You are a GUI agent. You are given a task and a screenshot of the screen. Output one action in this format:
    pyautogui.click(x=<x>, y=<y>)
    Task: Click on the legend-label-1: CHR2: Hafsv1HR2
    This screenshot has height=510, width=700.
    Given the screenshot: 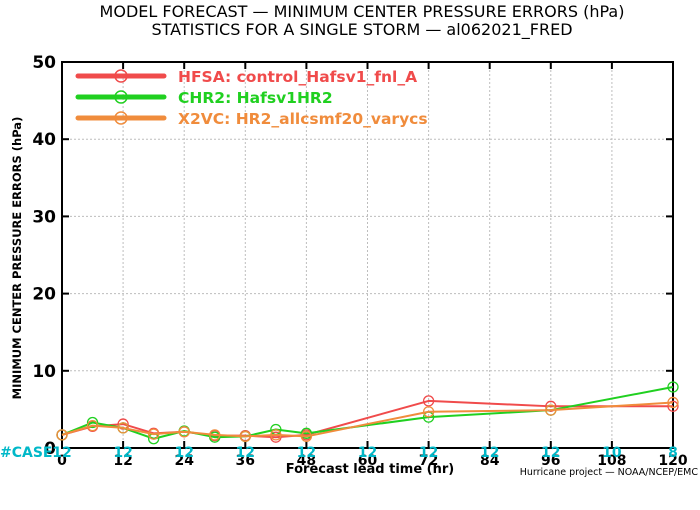 What is the action you would take?
    pyautogui.click(x=255, y=98)
    